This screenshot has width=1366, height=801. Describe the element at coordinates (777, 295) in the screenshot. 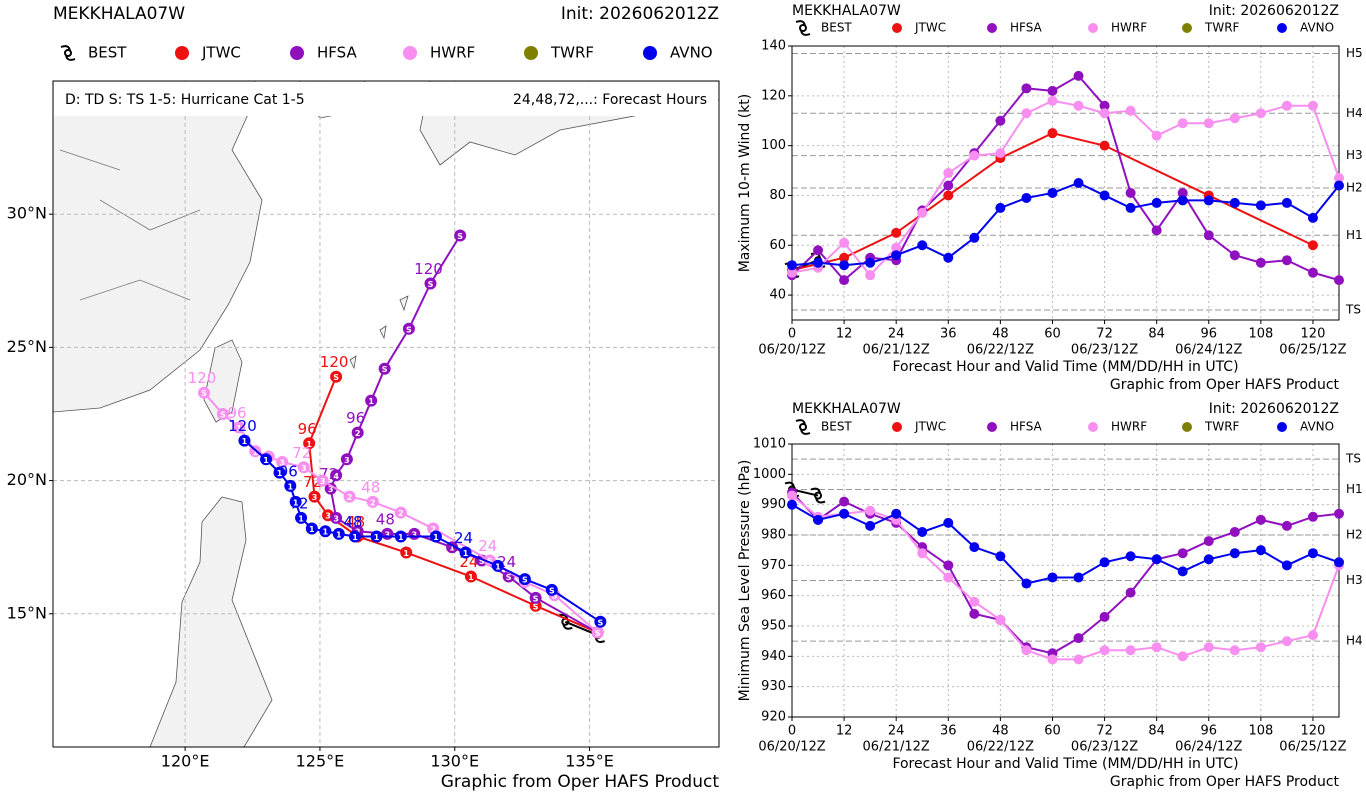

I see `y-tick-label: 40` at that location.